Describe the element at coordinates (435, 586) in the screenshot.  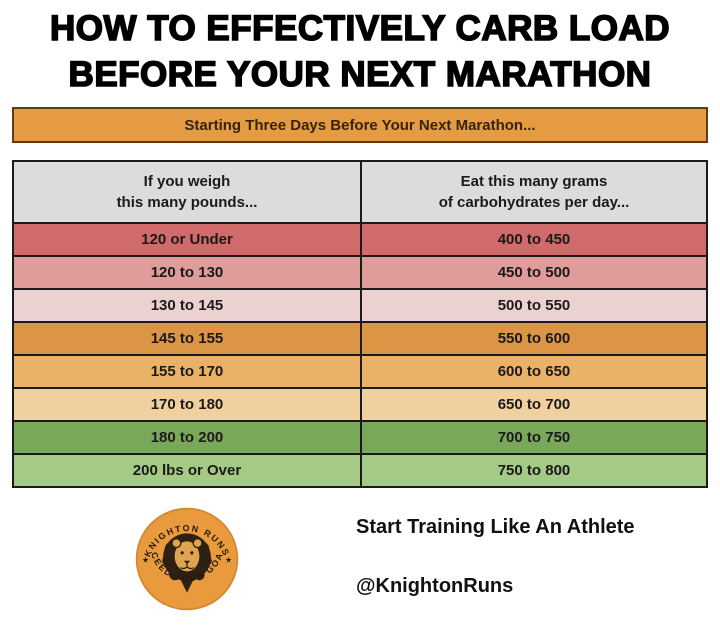
I see `footer-social-handle: @KnightonRuns` at that location.